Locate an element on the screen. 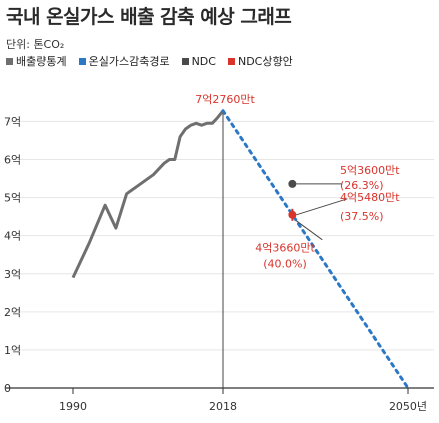  points-layer is located at coordinates (318, 210).